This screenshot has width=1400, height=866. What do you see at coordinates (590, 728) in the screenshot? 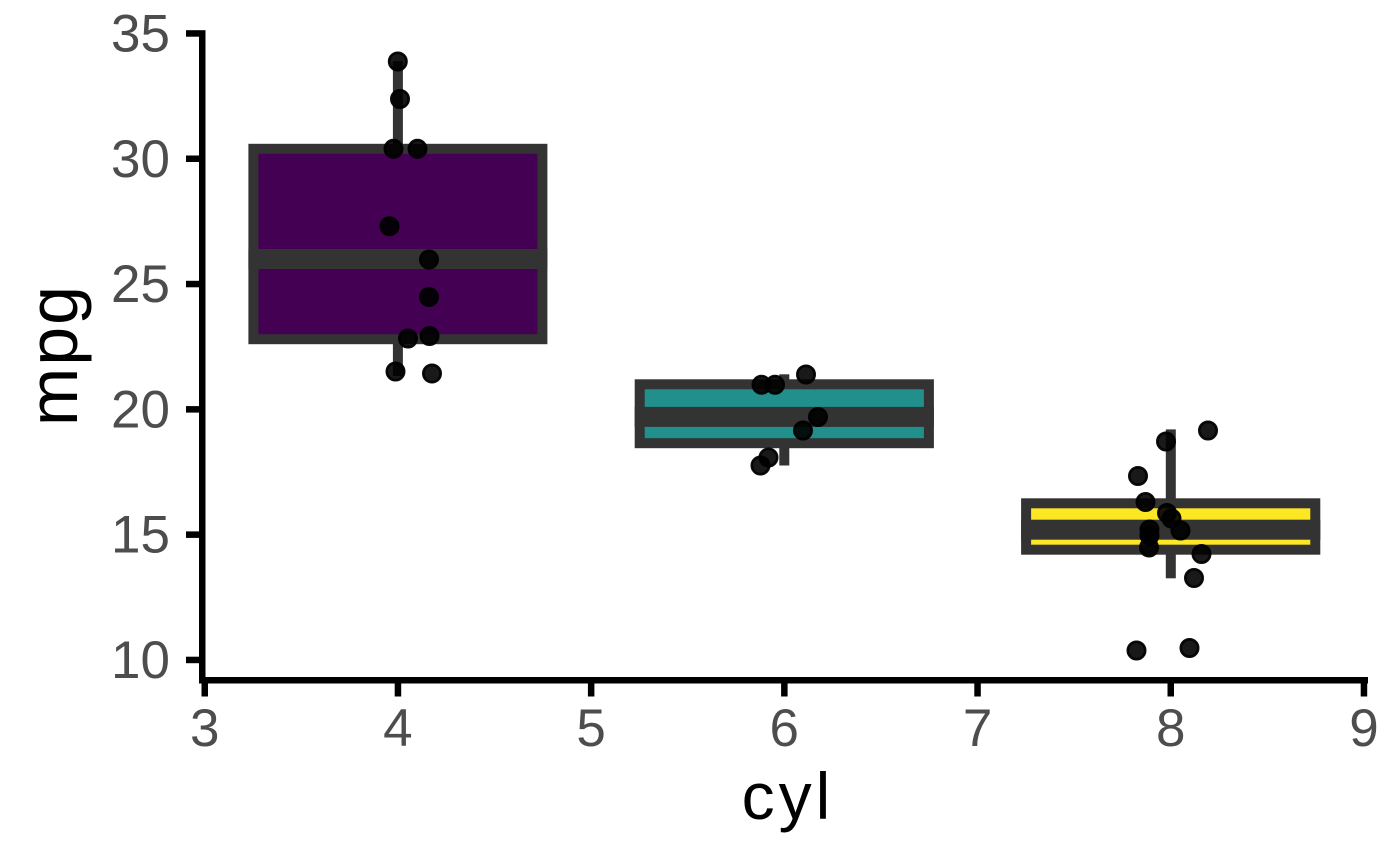
I see `svg-text: 5` at bounding box center [590, 728].